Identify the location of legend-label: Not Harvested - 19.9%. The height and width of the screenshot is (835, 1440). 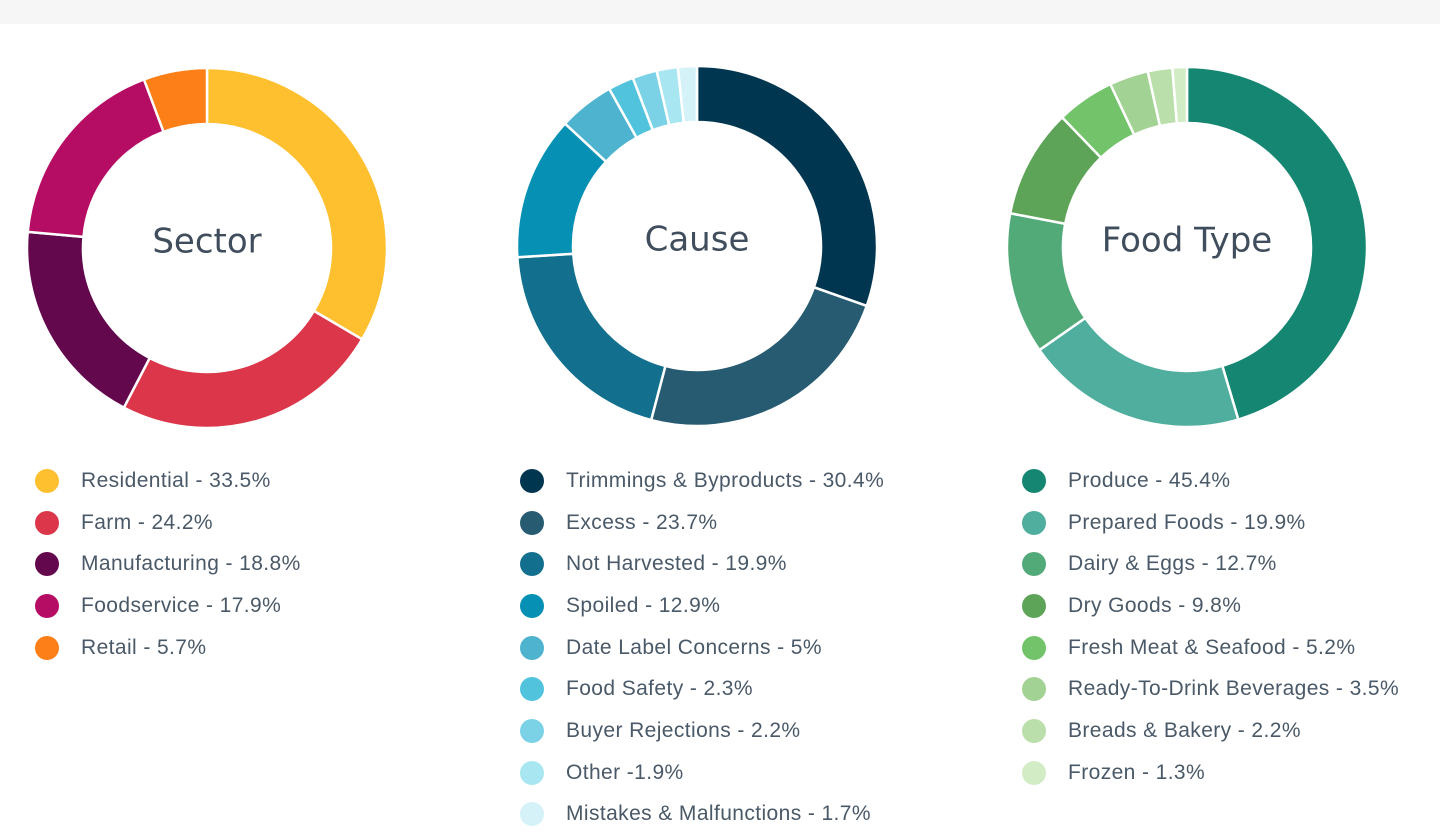
(676, 564).